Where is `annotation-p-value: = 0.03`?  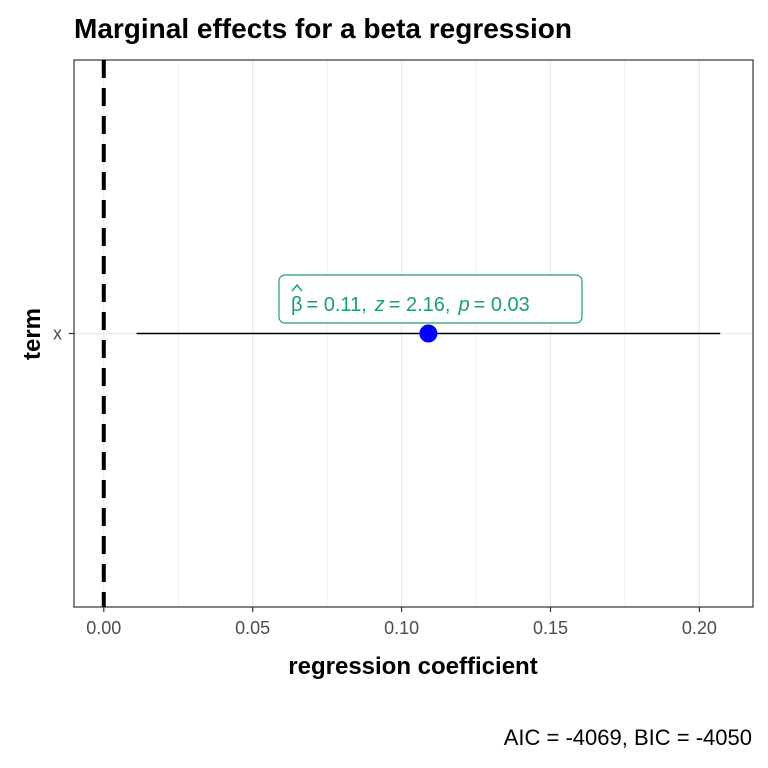
annotation-p-value: = 0.03 is located at coordinates (502, 305).